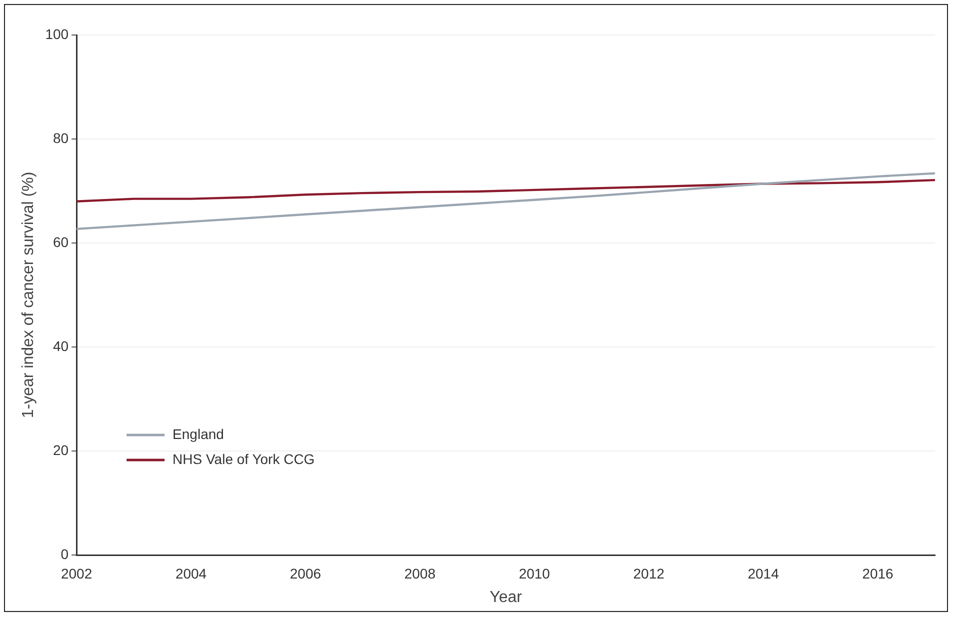 The image size is (954, 618). I want to click on legend-label: NHS Vale of York CCG, so click(243, 458).